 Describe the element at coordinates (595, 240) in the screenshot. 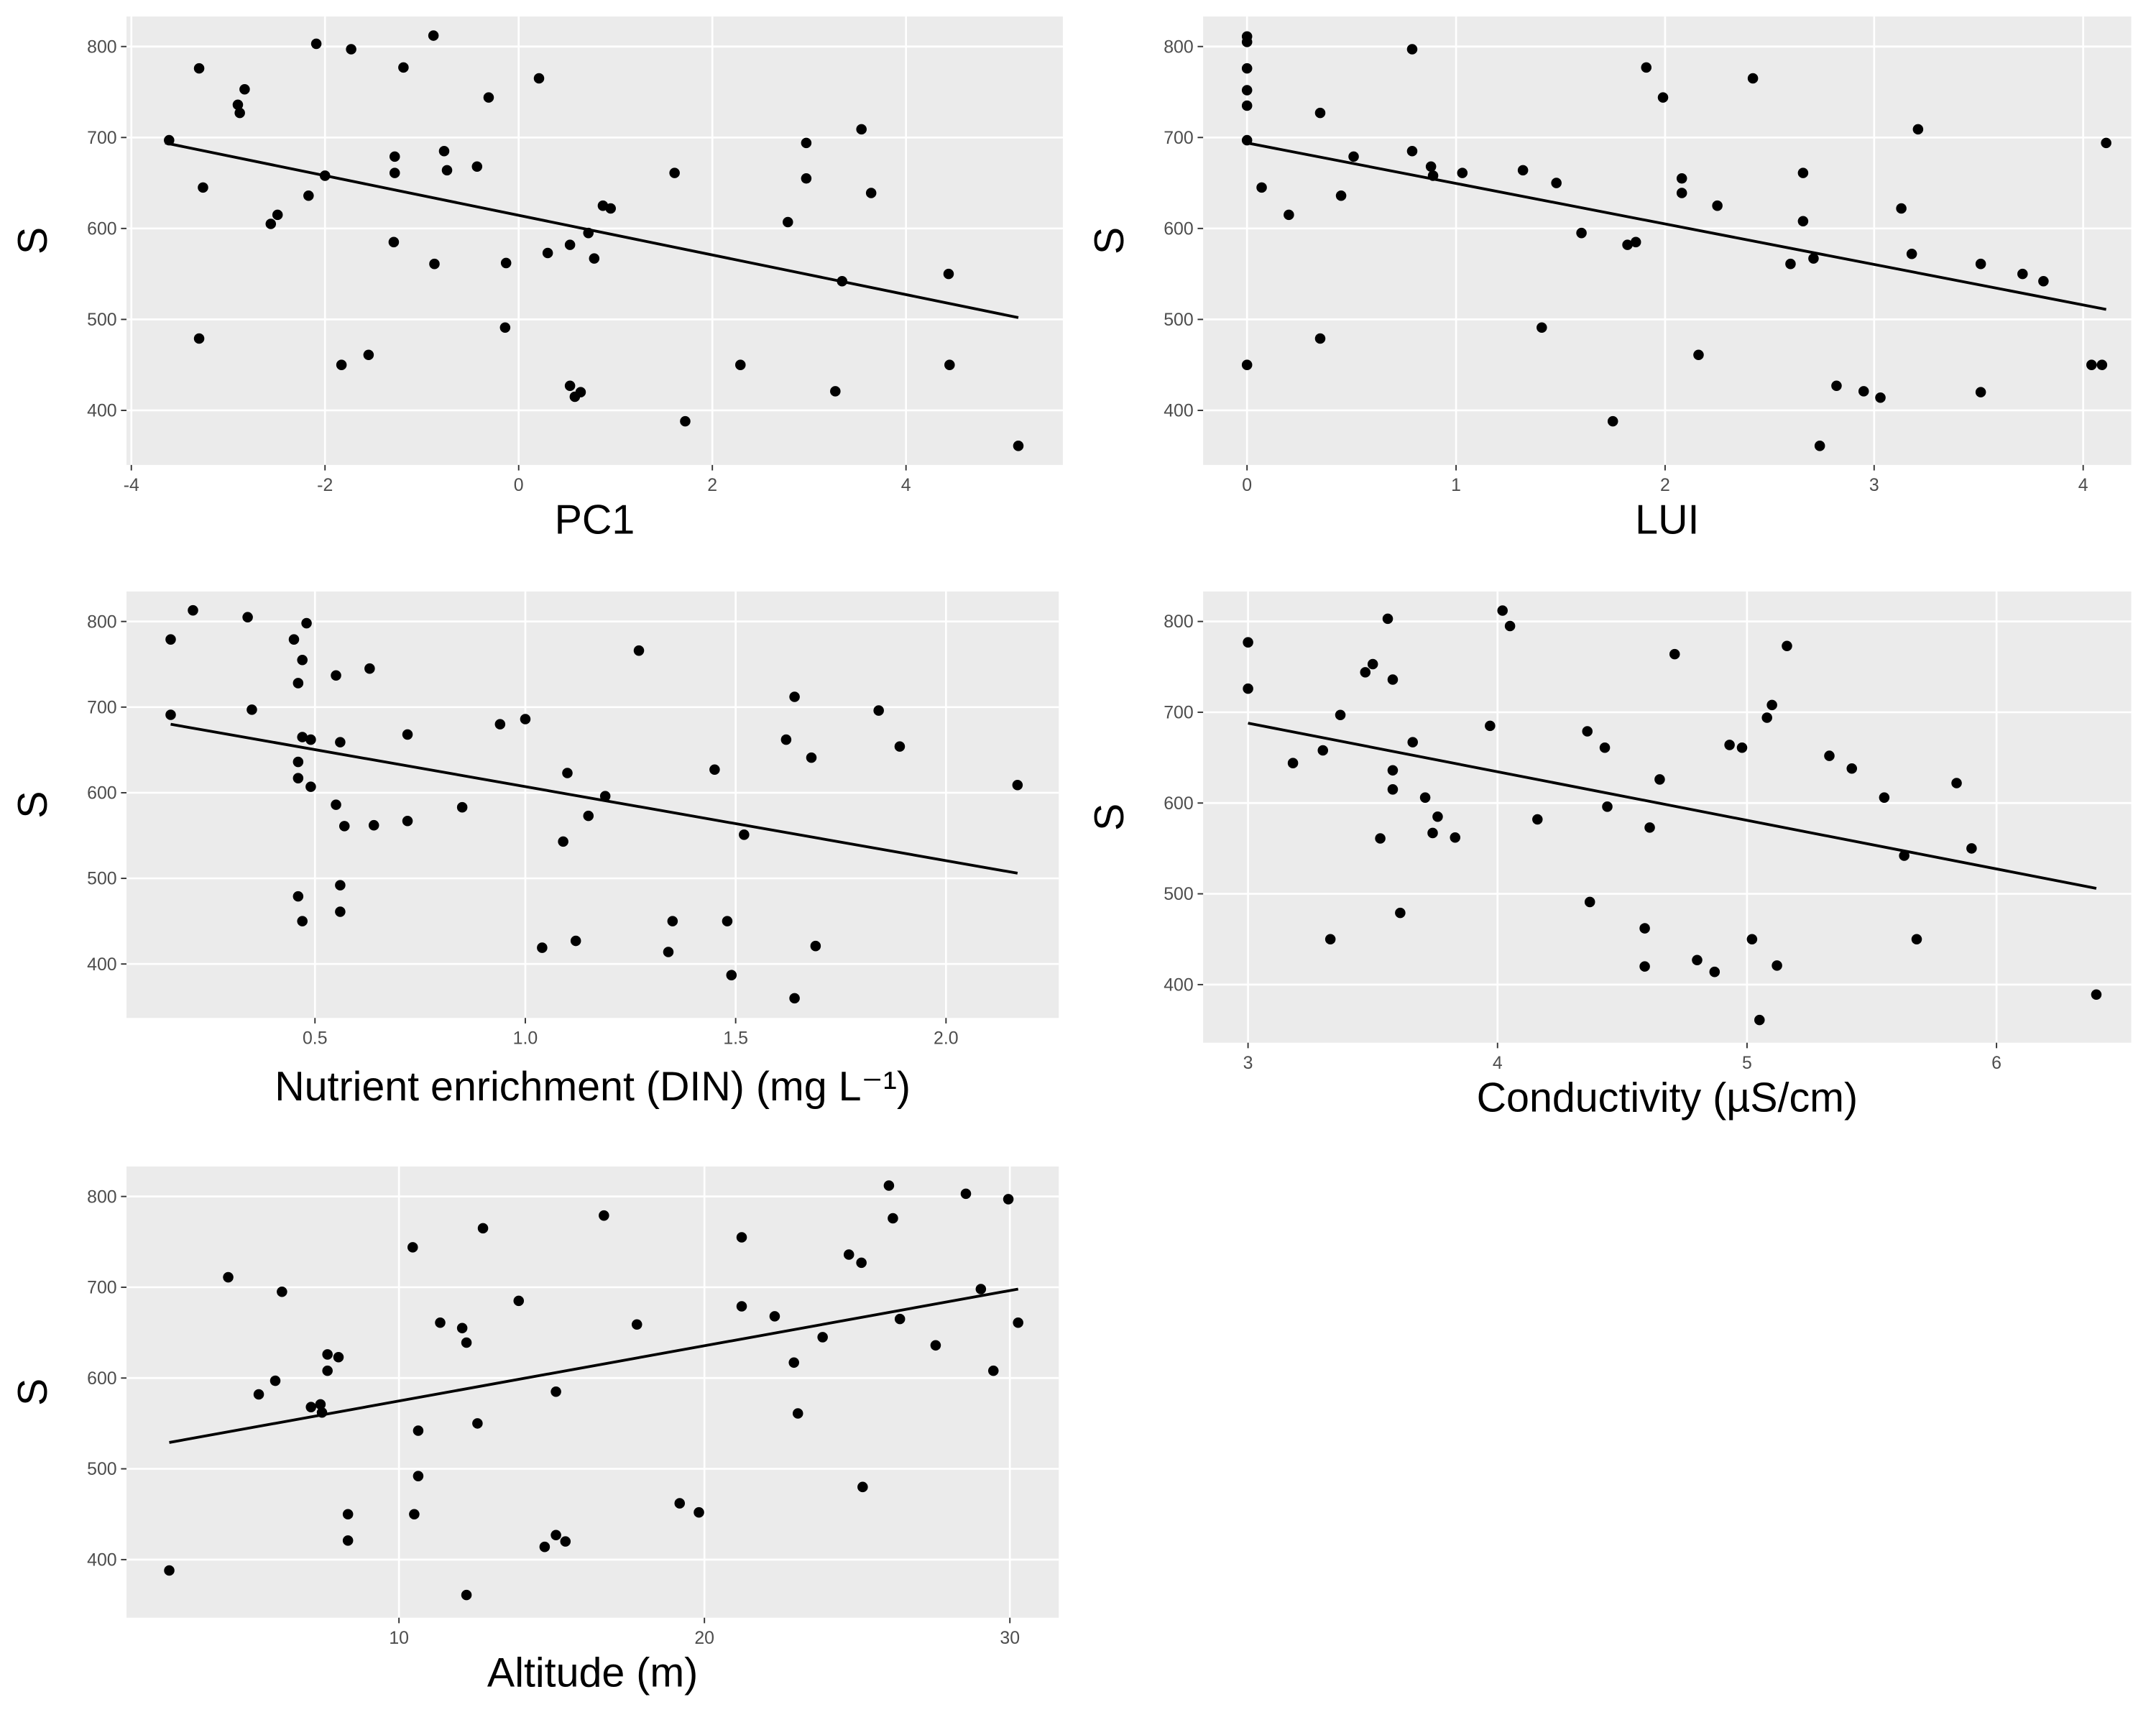

I see `plot-background` at that location.